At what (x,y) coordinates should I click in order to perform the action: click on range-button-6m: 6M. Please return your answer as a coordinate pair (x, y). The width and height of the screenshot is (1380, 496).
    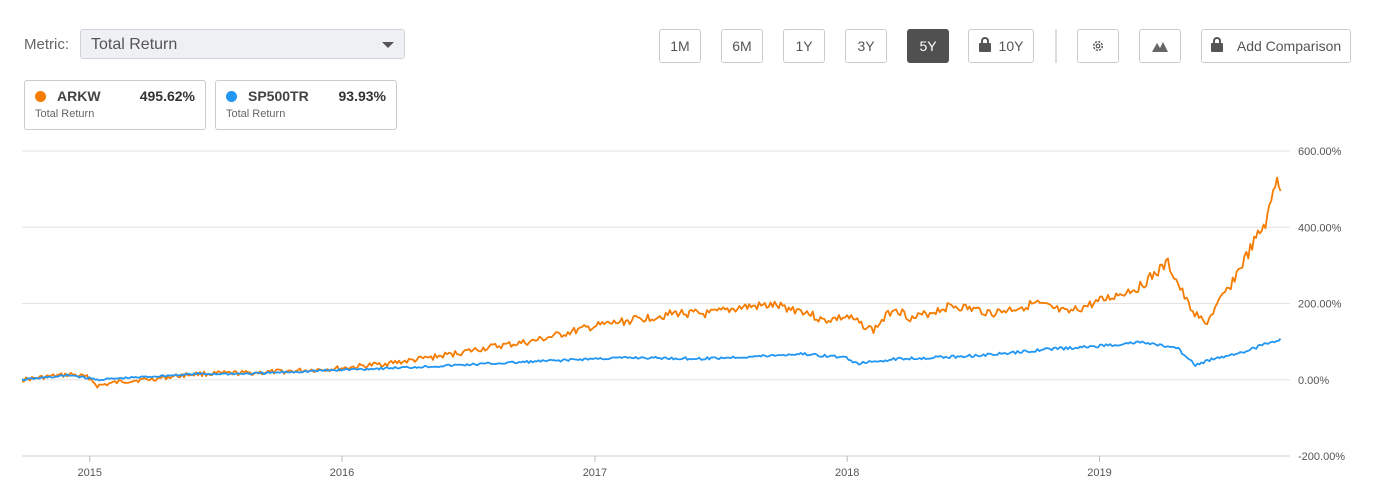
    Looking at the image, I should click on (742, 46).